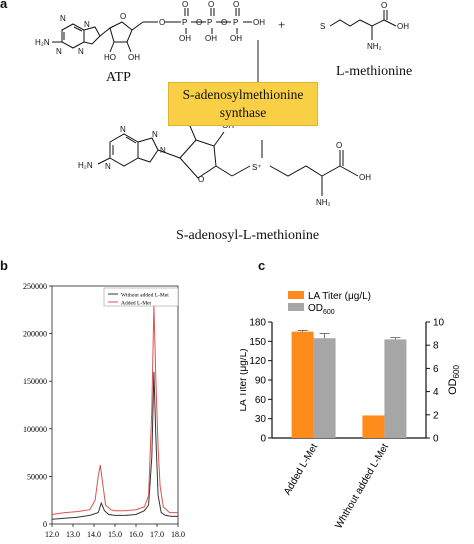 This screenshot has height=544, width=474. What do you see at coordinates (263, 439) in the screenshot?
I see `left-tick-label: 0` at bounding box center [263, 439].